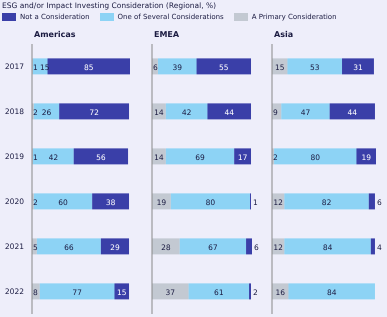 This screenshot has height=317, width=387. What do you see at coordinates (284, 35) in the screenshot?
I see `chart-title: Asia` at bounding box center [284, 35].